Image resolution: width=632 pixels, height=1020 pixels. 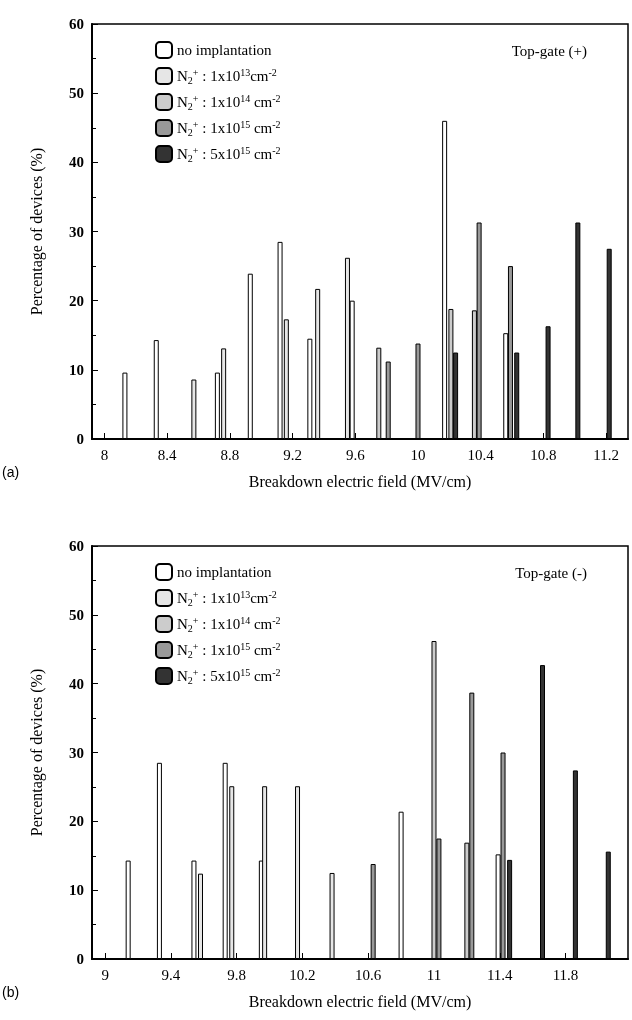 I want to click on text: Top-gate (+), so click(x=549, y=51).